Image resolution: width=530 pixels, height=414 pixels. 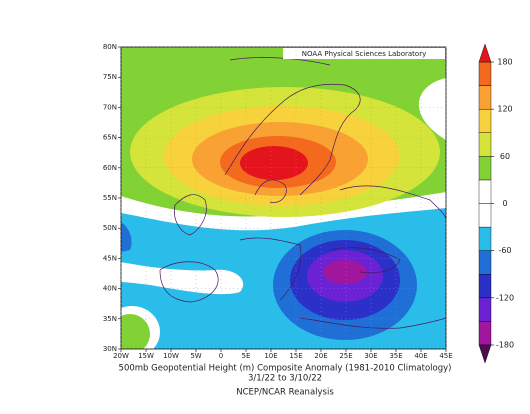 What do you see at coordinates (505, 297) in the screenshot?
I see `colorbar-label: -120` at bounding box center [505, 297].